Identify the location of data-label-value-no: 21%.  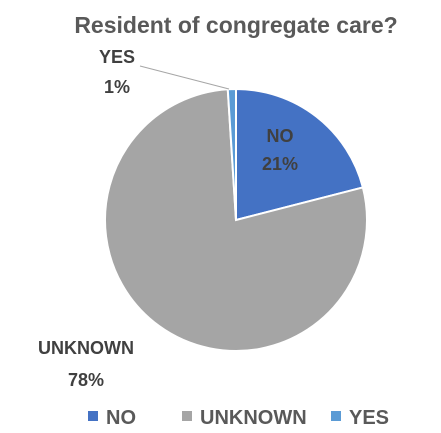
(280, 164).